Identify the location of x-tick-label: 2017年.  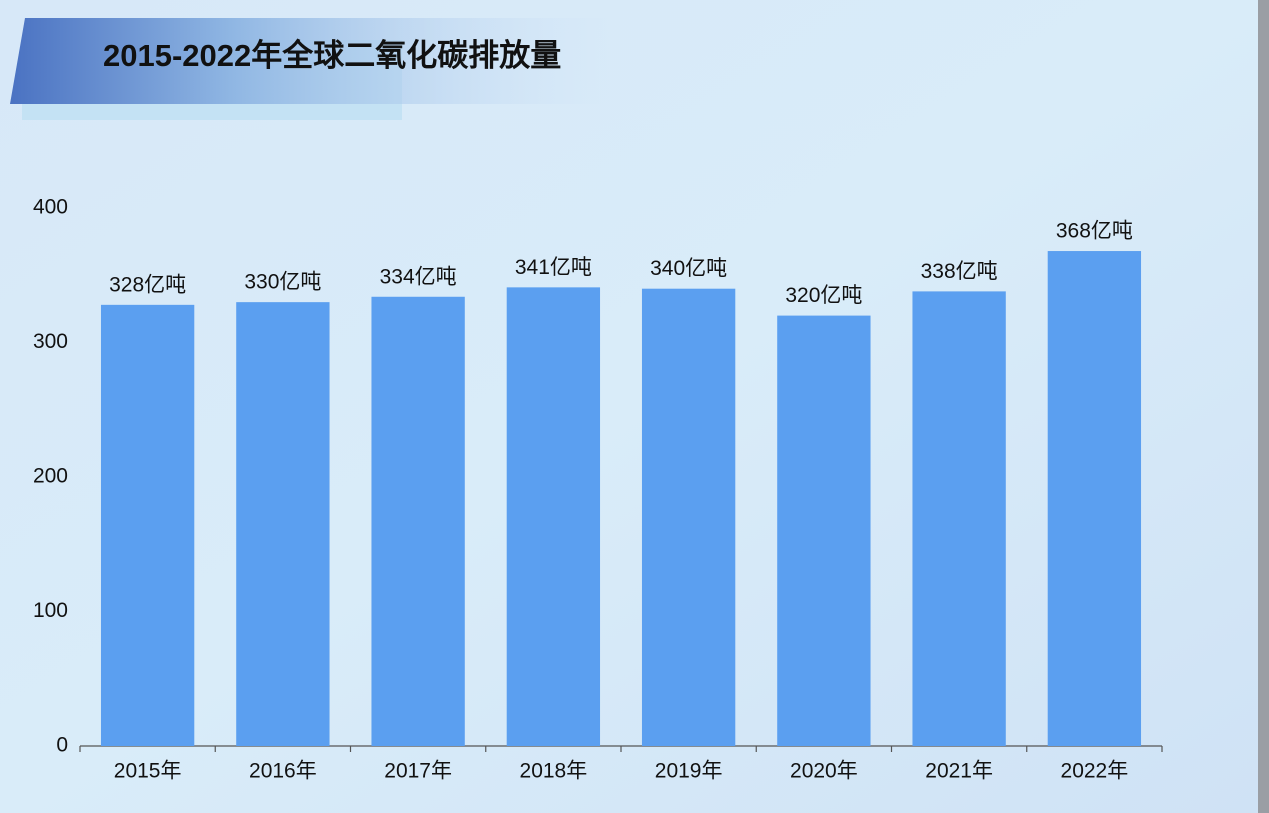
(418, 771).